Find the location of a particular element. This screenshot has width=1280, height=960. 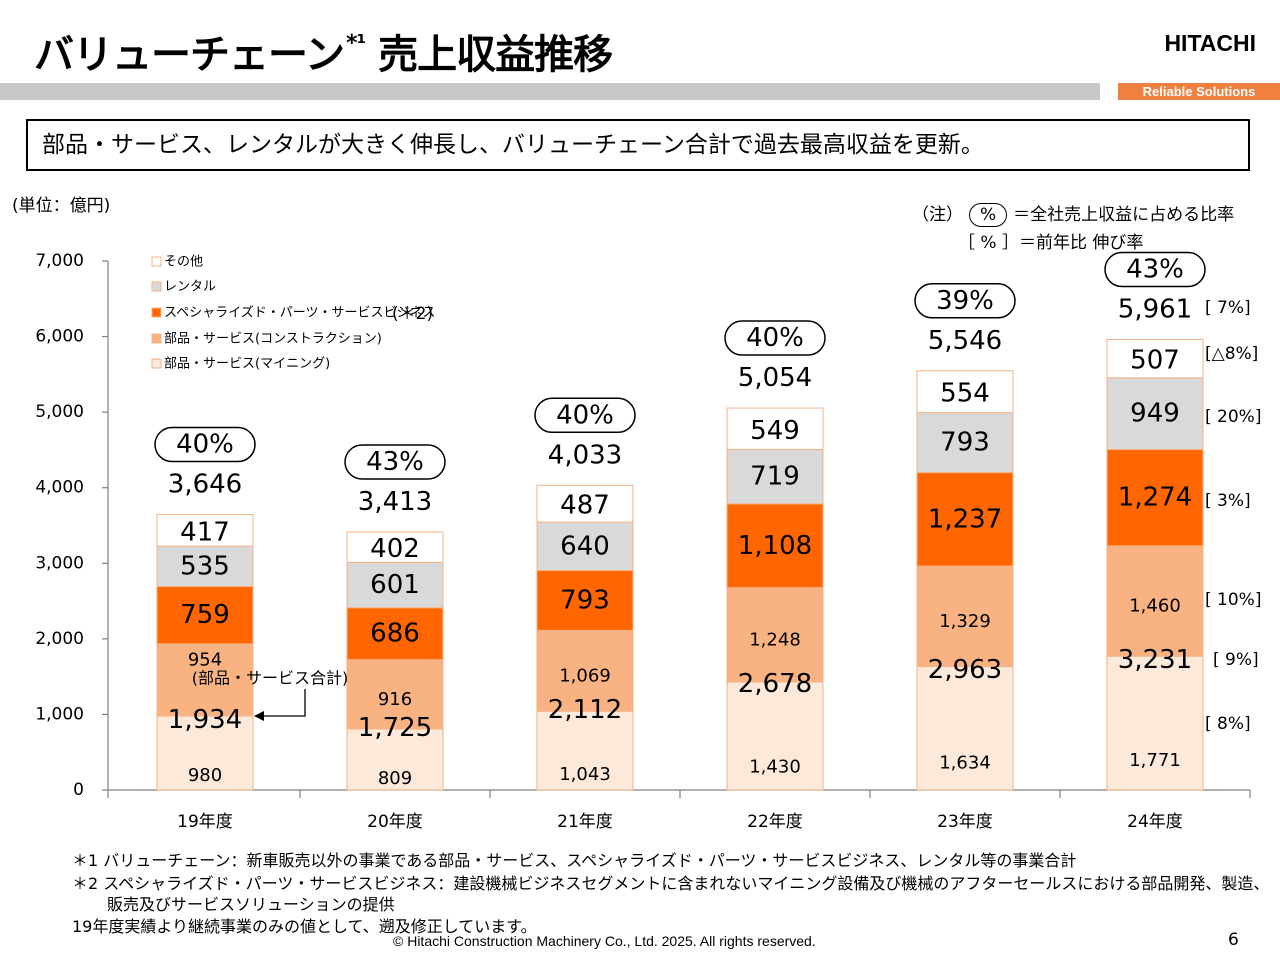

segment-label: 1,274 is located at coordinates (1155, 498).